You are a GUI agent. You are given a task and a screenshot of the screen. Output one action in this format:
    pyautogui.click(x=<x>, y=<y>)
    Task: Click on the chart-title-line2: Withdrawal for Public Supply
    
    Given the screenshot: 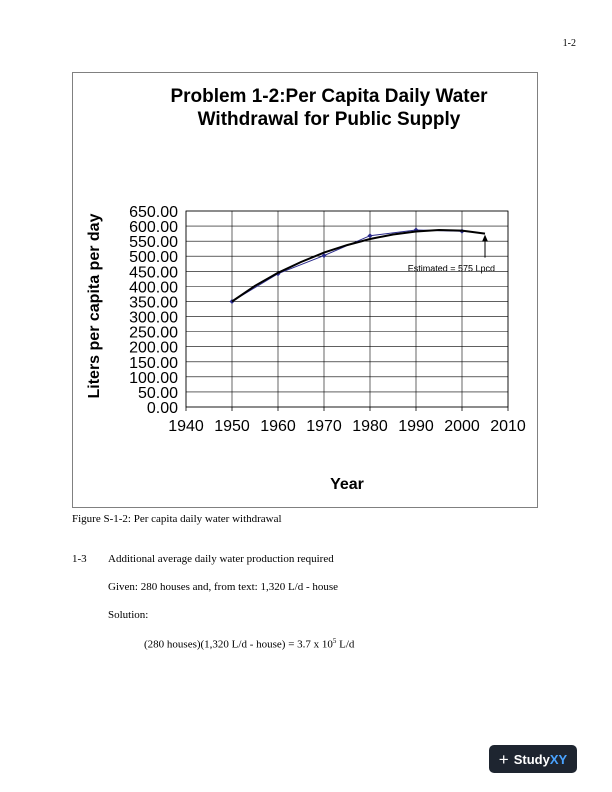 What is the action you would take?
    pyautogui.click(x=329, y=119)
    